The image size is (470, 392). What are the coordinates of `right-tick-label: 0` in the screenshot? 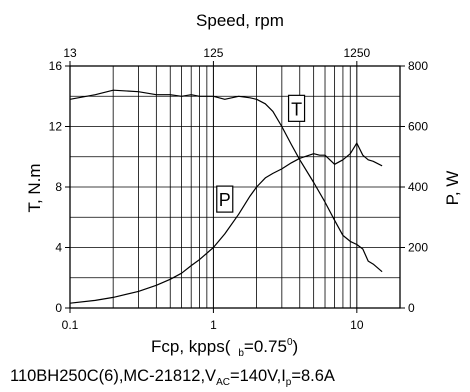 It's located at (411, 308).